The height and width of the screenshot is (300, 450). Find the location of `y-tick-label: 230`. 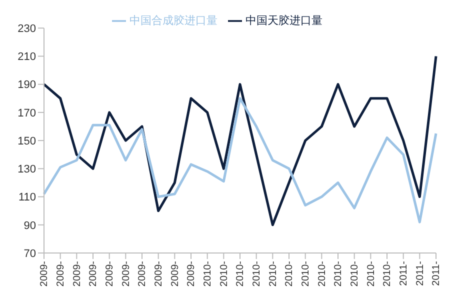

y-tick-label: 230 is located at coordinates (27, 29).